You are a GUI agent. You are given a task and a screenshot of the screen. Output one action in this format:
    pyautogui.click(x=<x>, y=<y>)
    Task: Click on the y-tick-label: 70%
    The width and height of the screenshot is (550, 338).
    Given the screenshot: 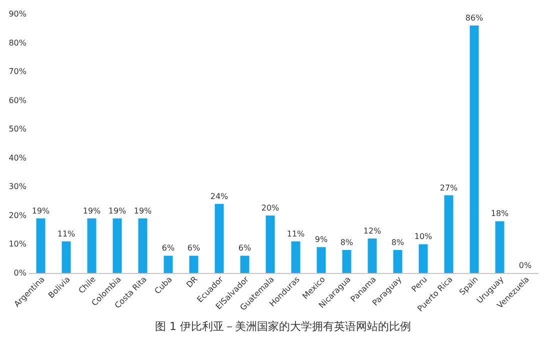 What is the action you would take?
    pyautogui.click(x=17, y=71)
    